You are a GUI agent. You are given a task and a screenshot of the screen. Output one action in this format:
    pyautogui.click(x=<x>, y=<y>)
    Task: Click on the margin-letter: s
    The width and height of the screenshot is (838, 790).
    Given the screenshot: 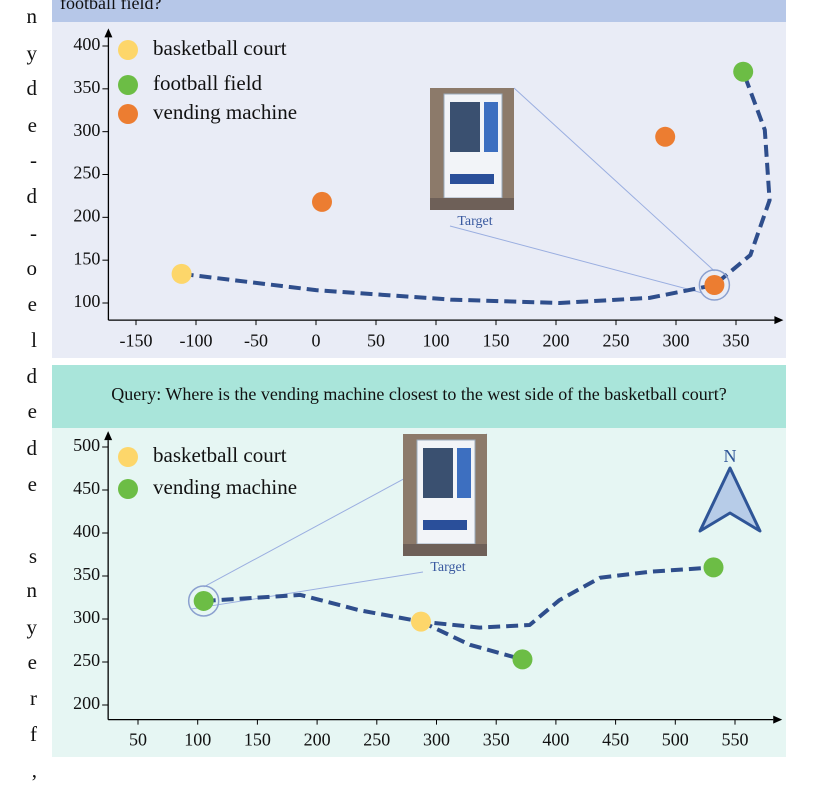 What is the action you would take?
    pyautogui.click(x=33, y=556)
    